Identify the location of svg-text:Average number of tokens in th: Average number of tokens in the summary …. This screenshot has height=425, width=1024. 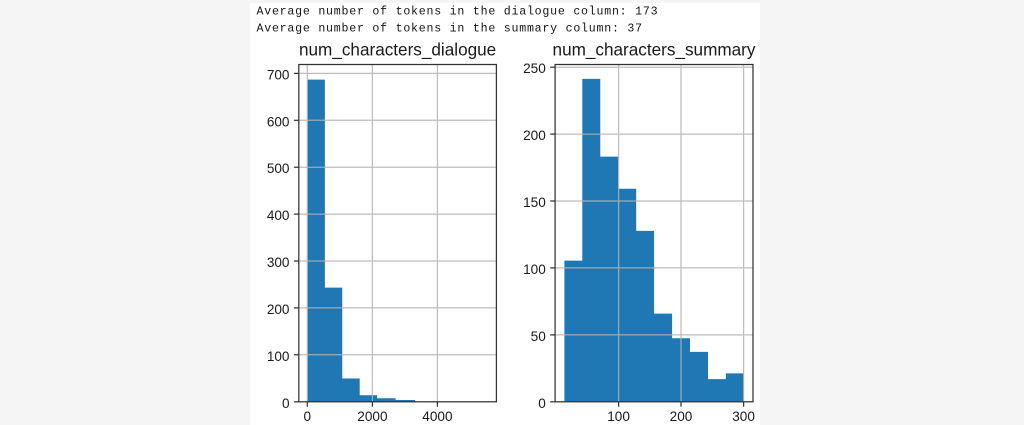
(450, 29).